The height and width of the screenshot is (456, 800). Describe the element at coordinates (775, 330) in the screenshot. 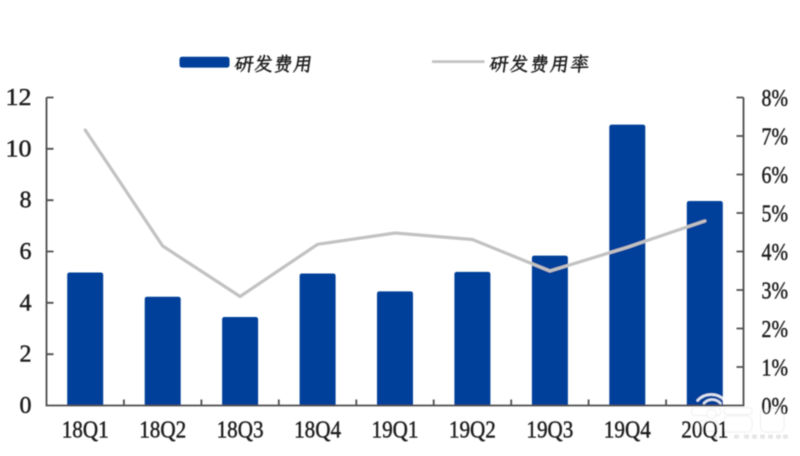

I see `svg-text: 2%` at that location.